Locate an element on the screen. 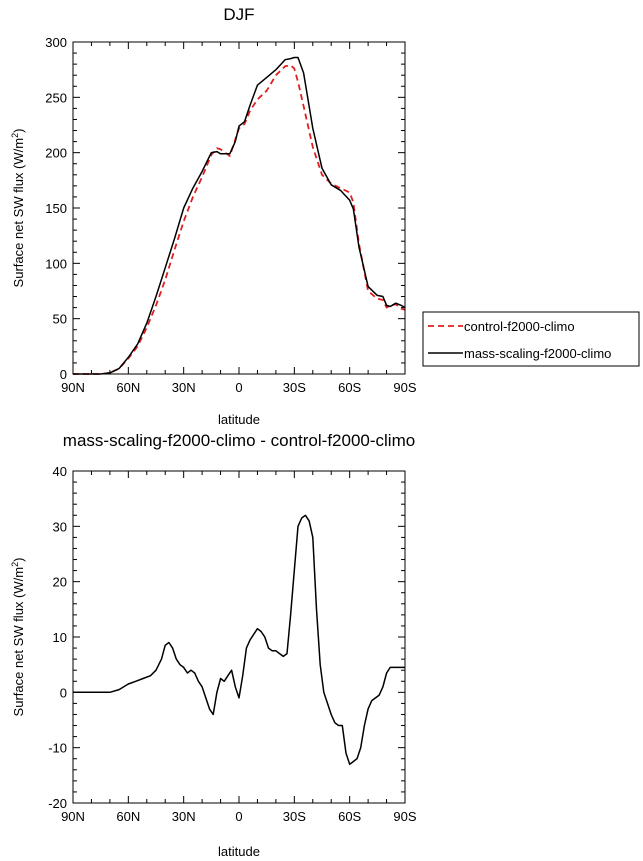  top-x-tick-label: 30S is located at coordinates (294, 387).